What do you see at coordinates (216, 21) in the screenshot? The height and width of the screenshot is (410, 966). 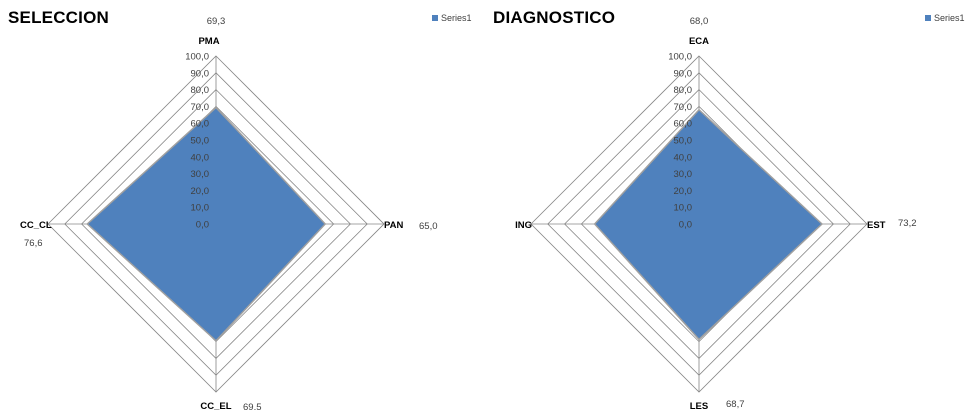 I see `data-label: 69,3` at bounding box center [216, 21].